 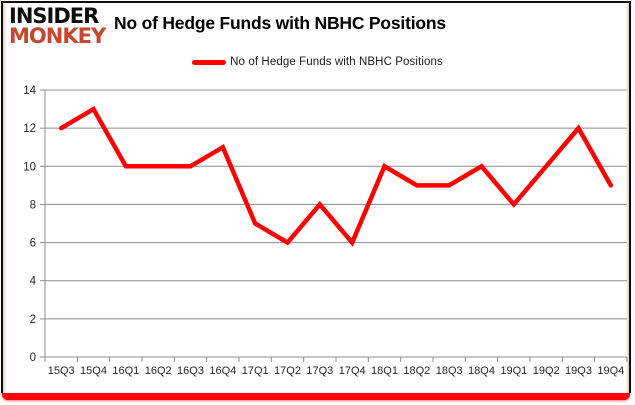 I want to click on x-tick-label: 17Q3, so click(x=319, y=371).